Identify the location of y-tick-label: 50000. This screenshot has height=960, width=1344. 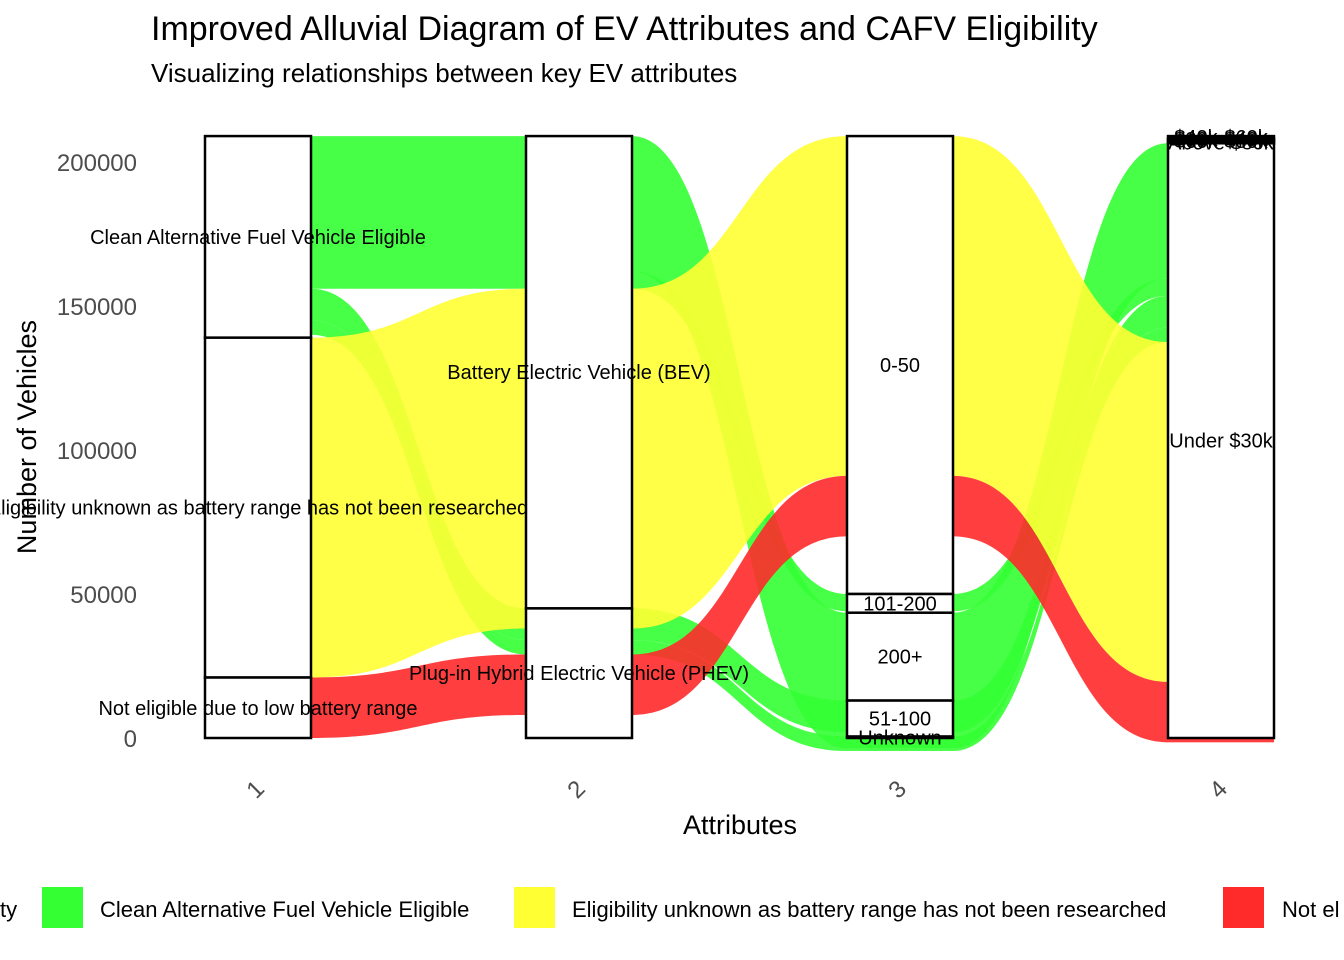
(103, 595).